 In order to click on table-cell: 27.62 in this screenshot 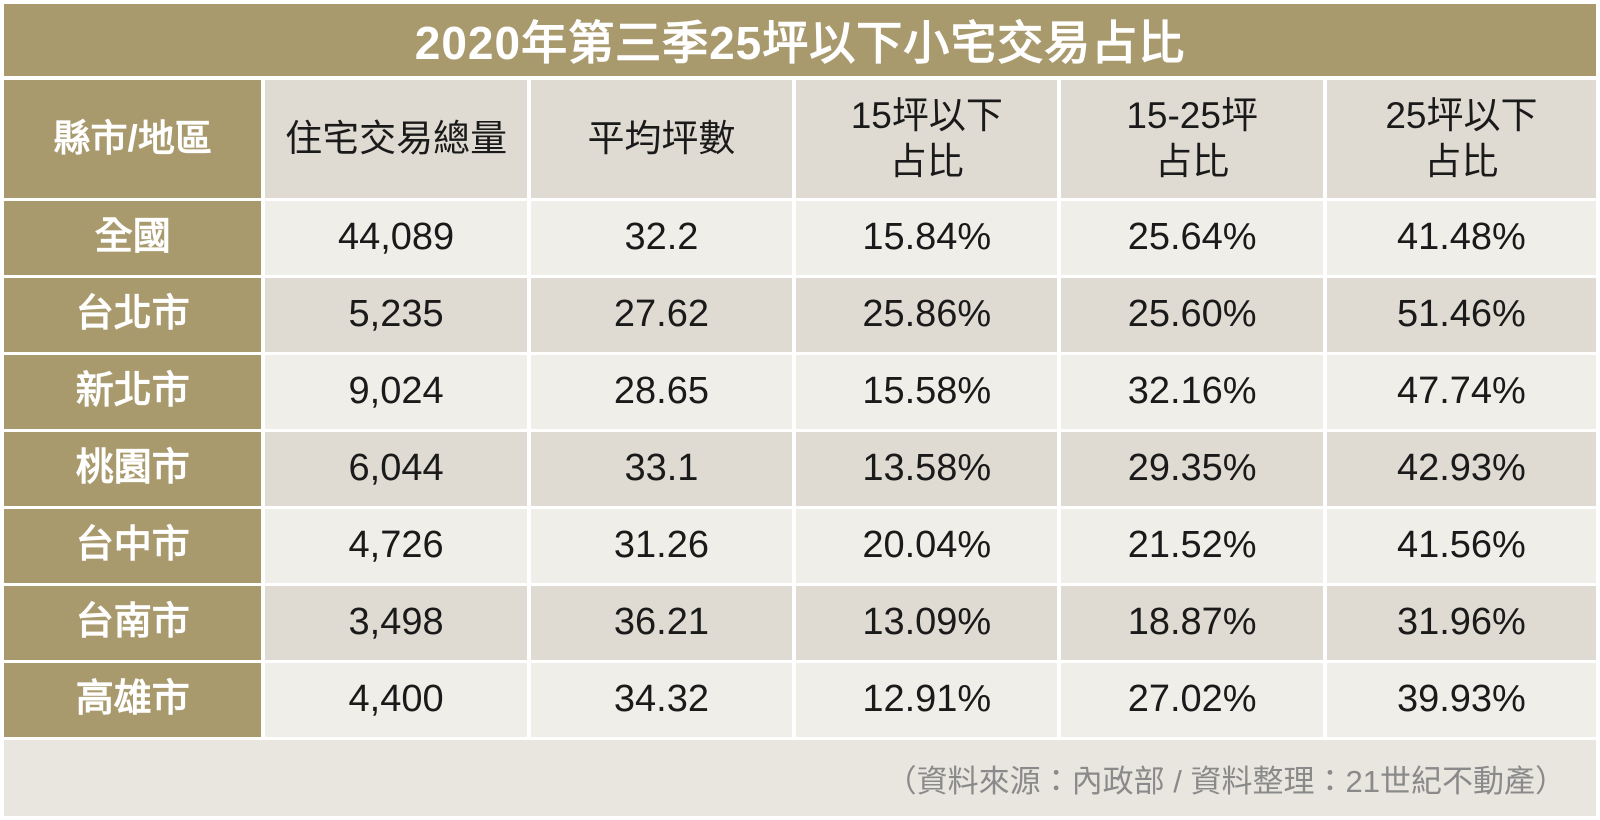, I will do `click(661, 315)`.